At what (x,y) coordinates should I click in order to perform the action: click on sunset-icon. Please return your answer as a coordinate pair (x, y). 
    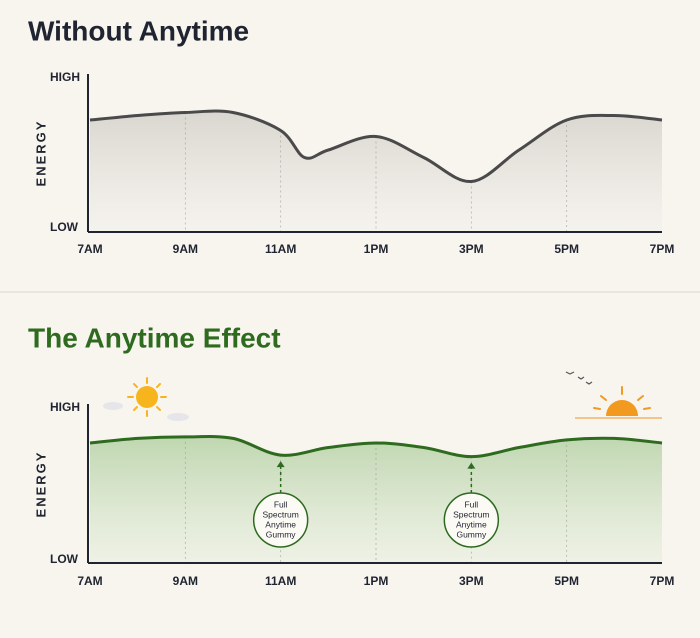
    Looking at the image, I should click on (613, 395).